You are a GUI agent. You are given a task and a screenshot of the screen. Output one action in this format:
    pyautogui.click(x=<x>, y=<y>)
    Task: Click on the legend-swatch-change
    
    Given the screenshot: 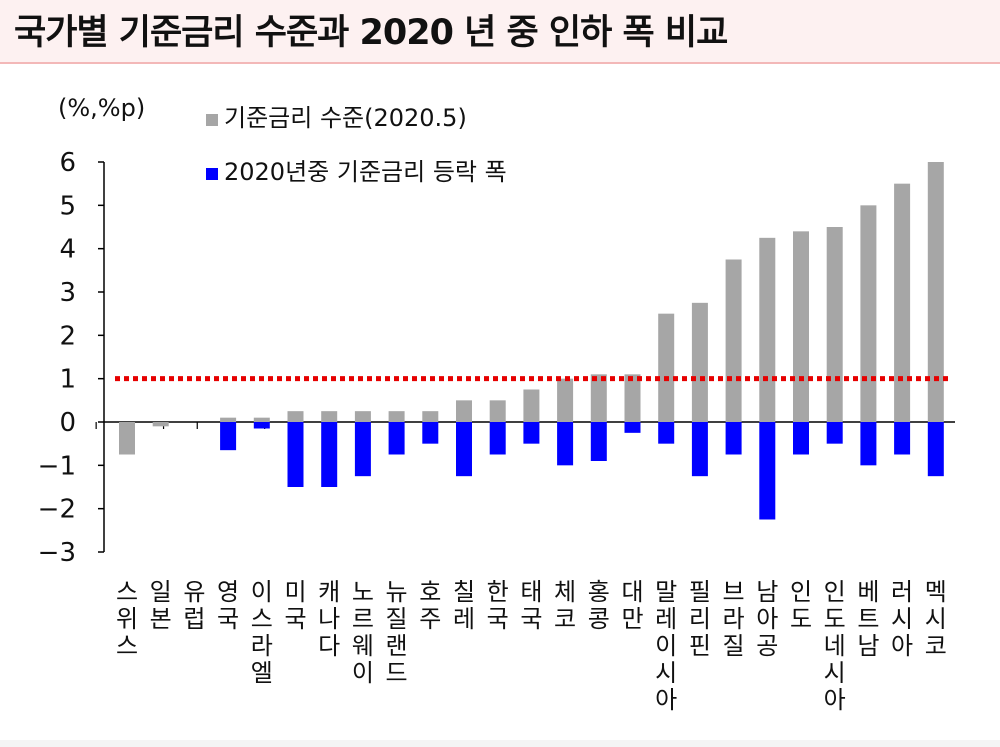 What is the action you would take?
    pyautogui.click(x=212, y=174)
    